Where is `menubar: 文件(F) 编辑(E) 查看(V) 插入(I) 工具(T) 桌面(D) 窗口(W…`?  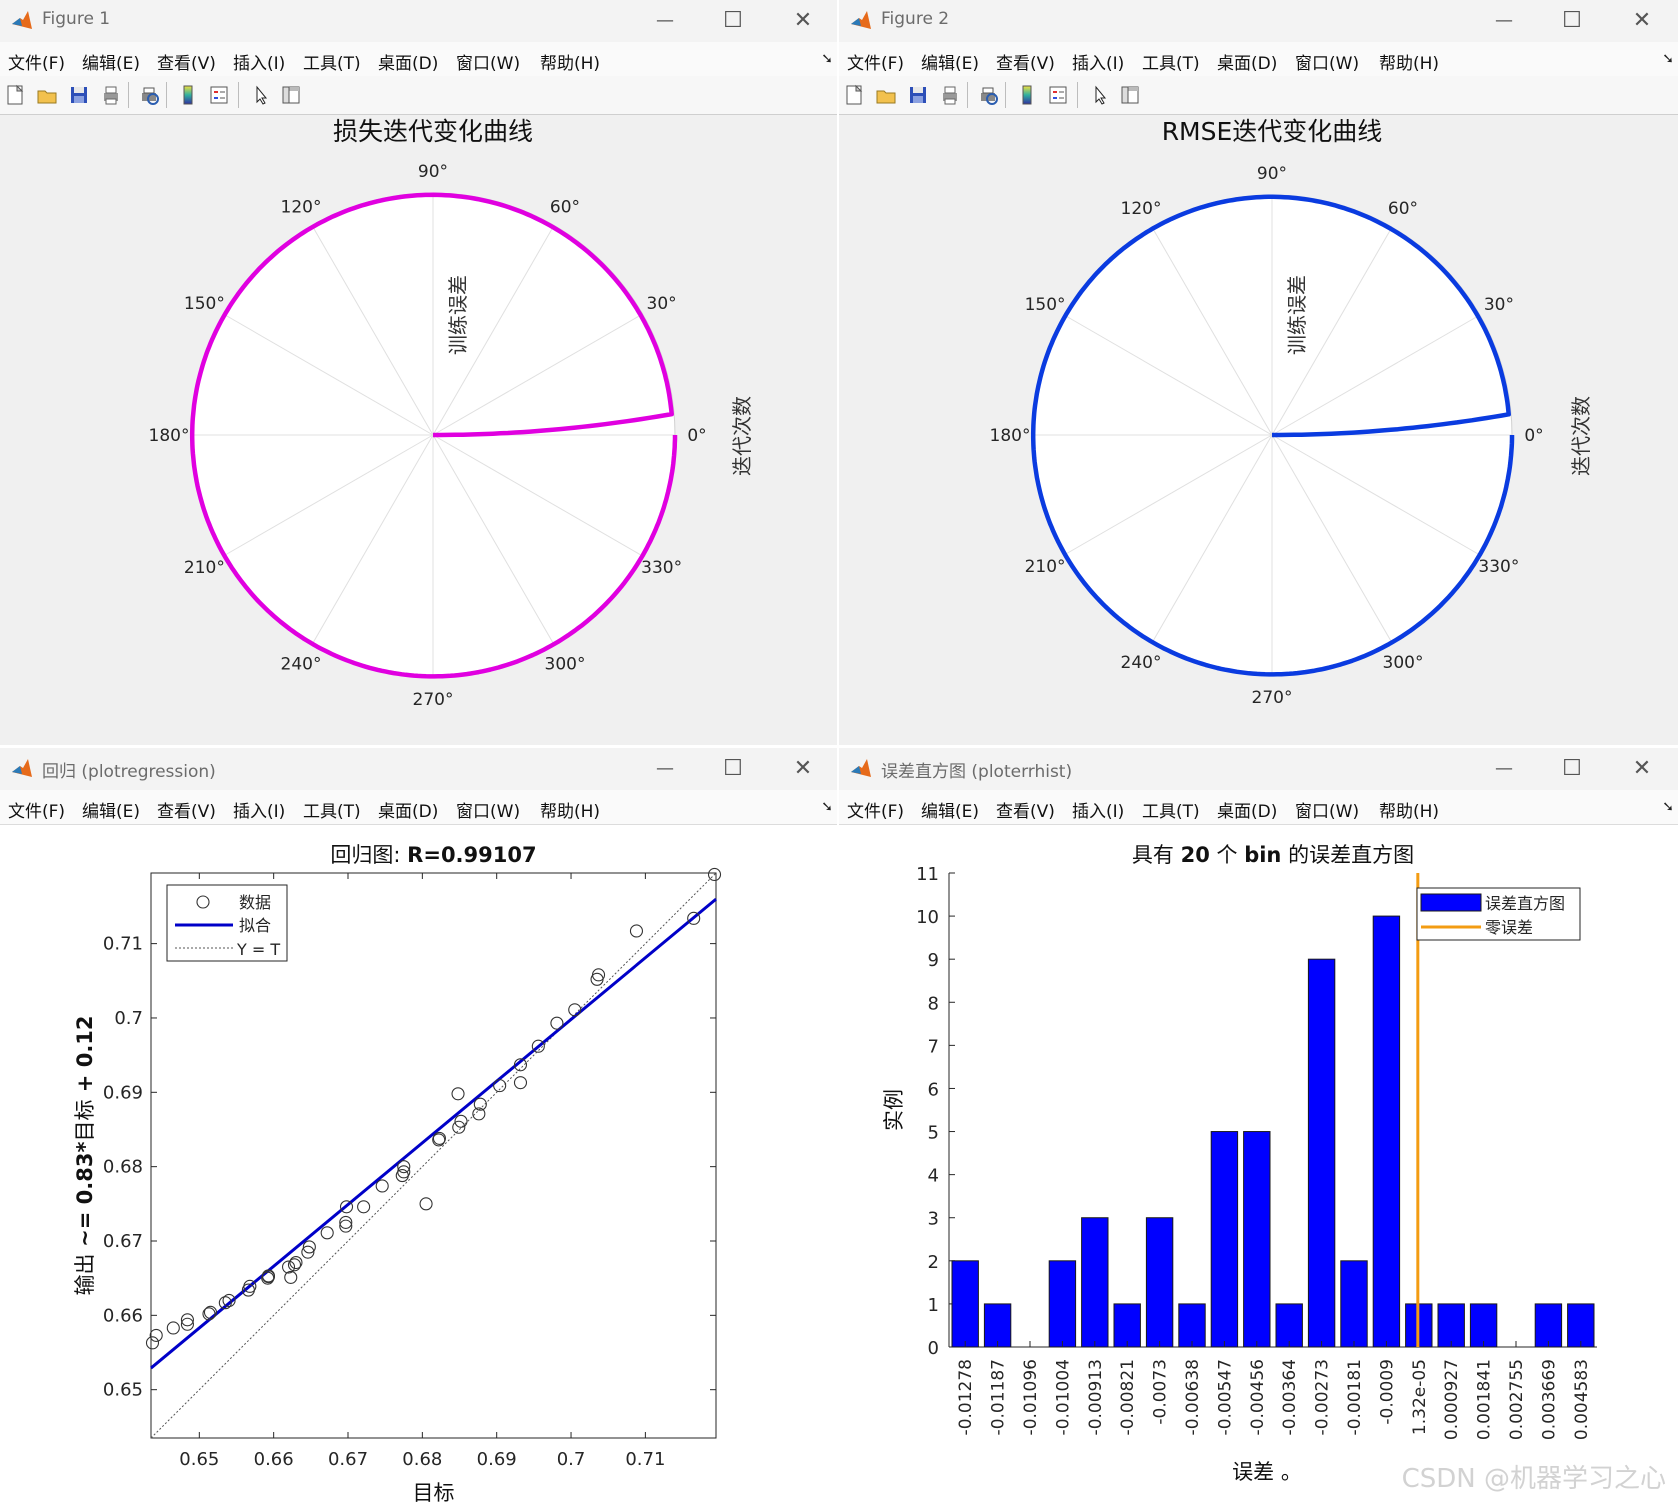 menubar: 文件(F) 编辑(E) 查看(V) 插入(I) 工具(T) 桌面(D) 窗口(W… is located at coordinates (1258, 59).